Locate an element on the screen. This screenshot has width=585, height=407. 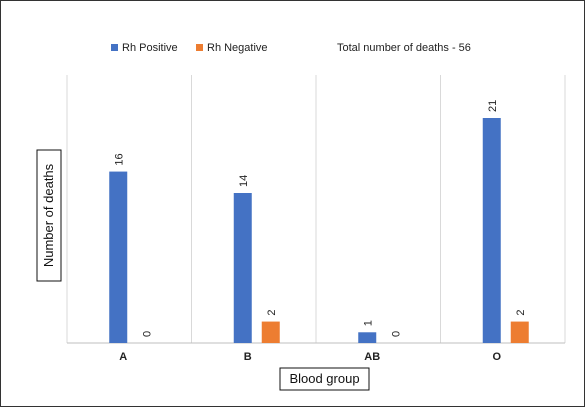
data-label-rh-positive-a: 16 is located at coordinates (119, 159).